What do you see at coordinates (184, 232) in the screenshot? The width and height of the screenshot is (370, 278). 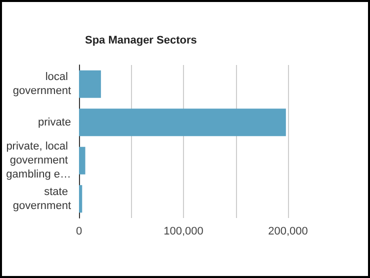 I see `x-tick-label: 100,000` at bounding box center [184, 232].